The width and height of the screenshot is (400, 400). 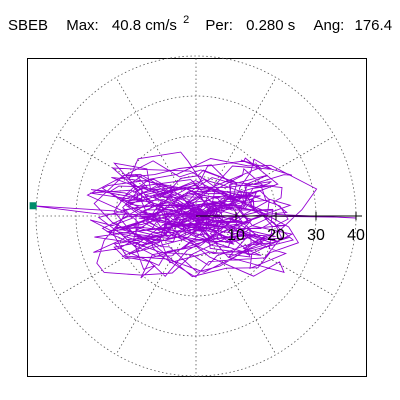 What do you see at coordinates (316, 235) in the screenshot?
I see `radial-tick-label-30: 30` at bounding box center [316, 235].